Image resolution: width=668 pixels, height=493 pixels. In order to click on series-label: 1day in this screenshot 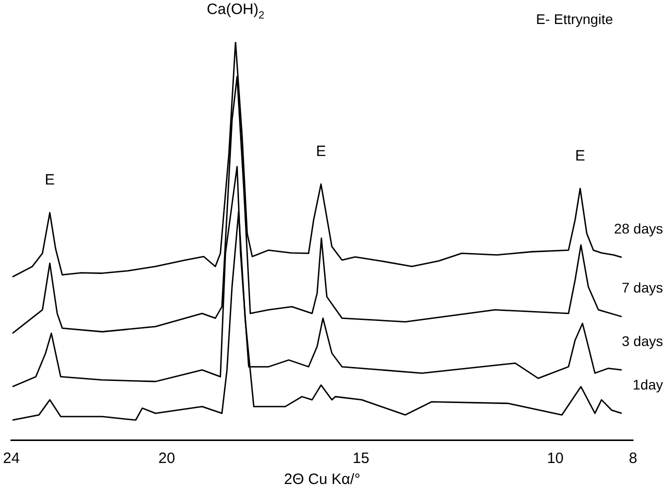, I will do `click(647, 384)`.